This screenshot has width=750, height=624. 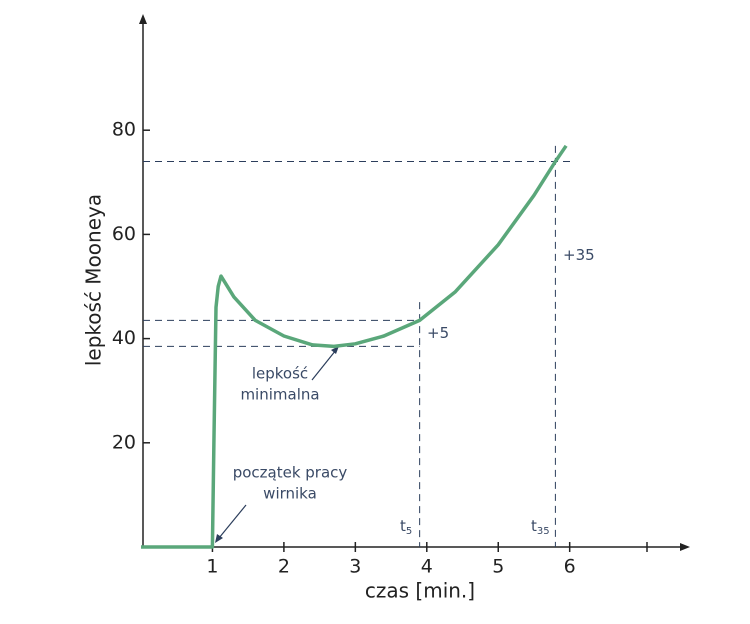 I want to click on y-tick-label: 60, so click(x=124, y=234).